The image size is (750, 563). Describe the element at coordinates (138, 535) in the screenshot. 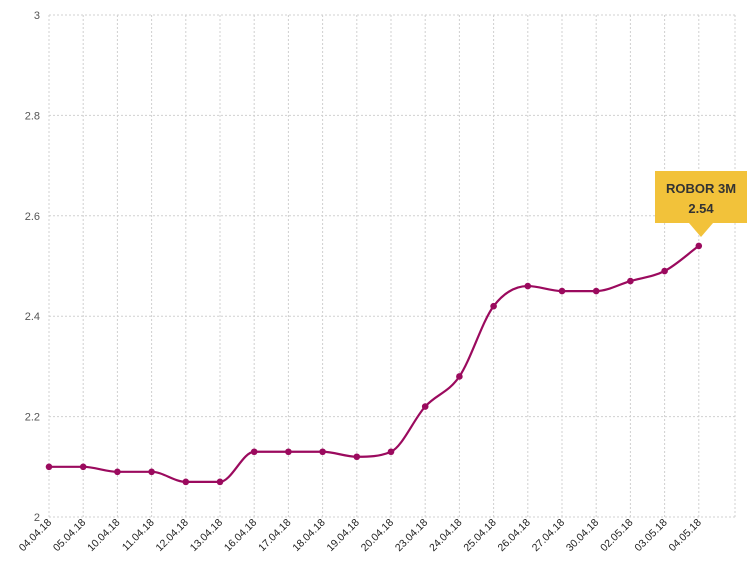

I see `x-tick-label: 11.04.18` at that location.